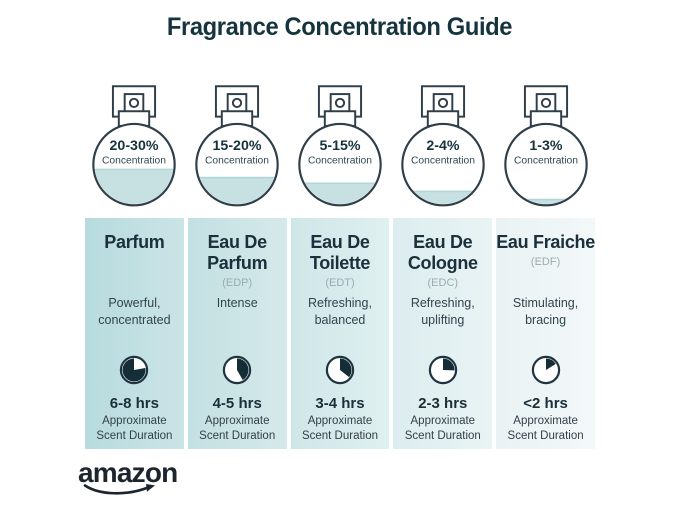 Image resolution: width=679 pixels, height=518 pixels. Describe the element at coordinates (545, 242) in the screenshot. I see `fragrance-name: Eau Fraiche` at that location.